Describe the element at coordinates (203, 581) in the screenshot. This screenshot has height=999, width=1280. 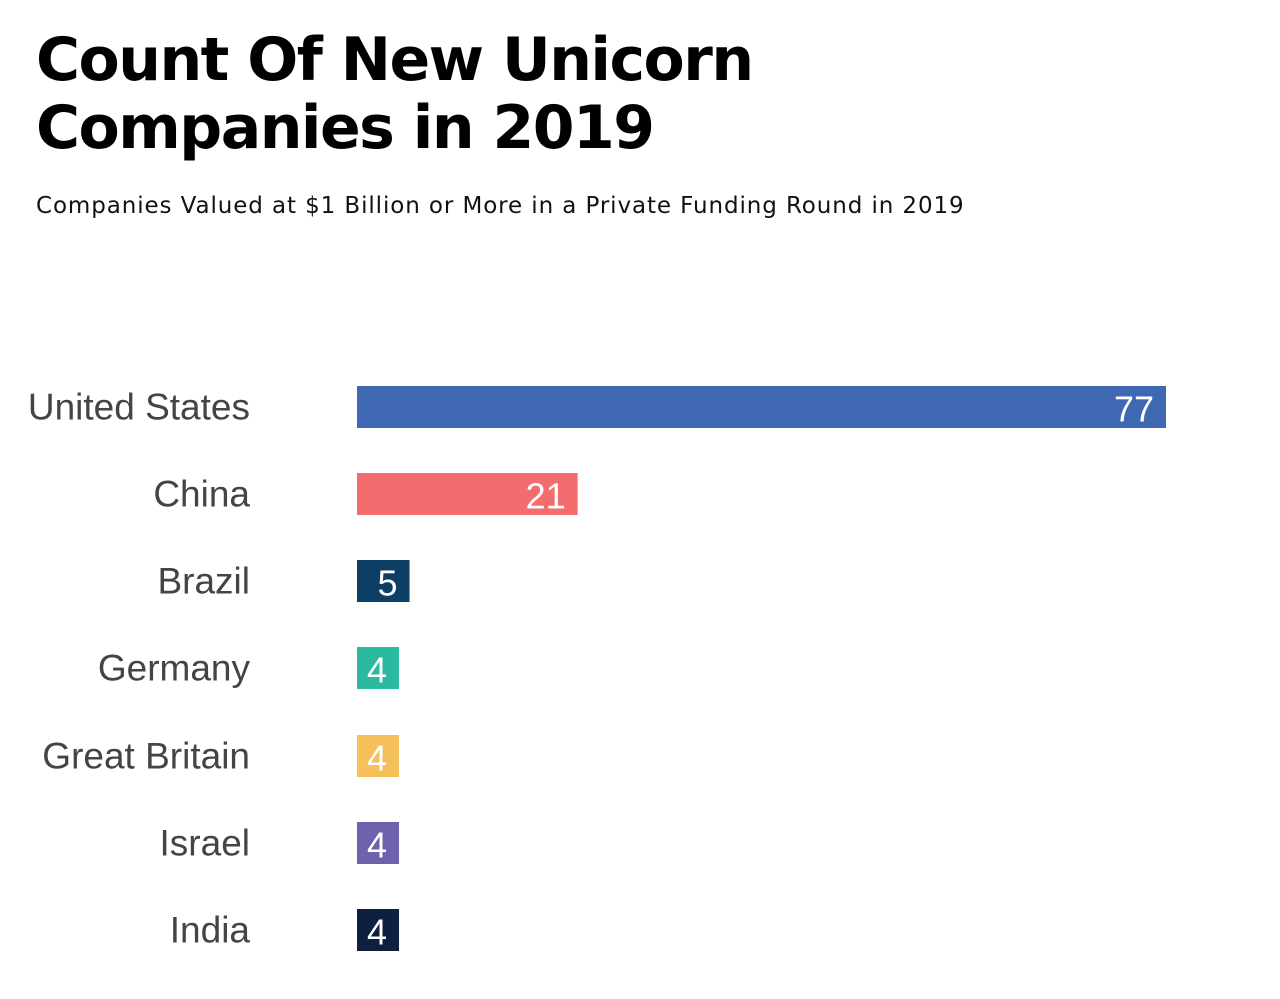
I see `category-label: Brazil` at that location.